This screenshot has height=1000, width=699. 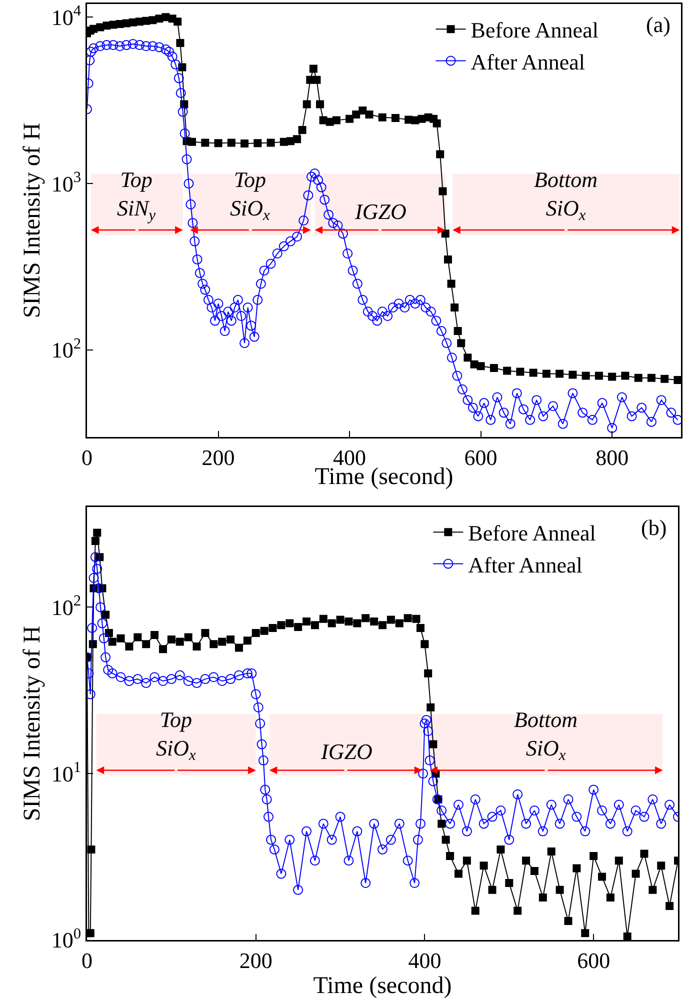 I want to click on band-label: Top SiN$_{y}$, so click(x=136, y=195).